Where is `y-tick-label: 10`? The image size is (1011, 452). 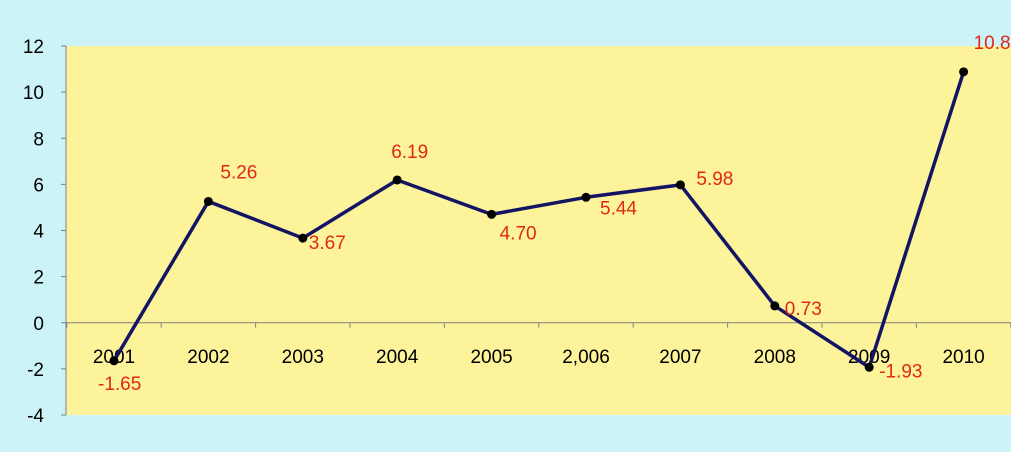 y-tick-label: 10 is located at coordinates (33, 93).